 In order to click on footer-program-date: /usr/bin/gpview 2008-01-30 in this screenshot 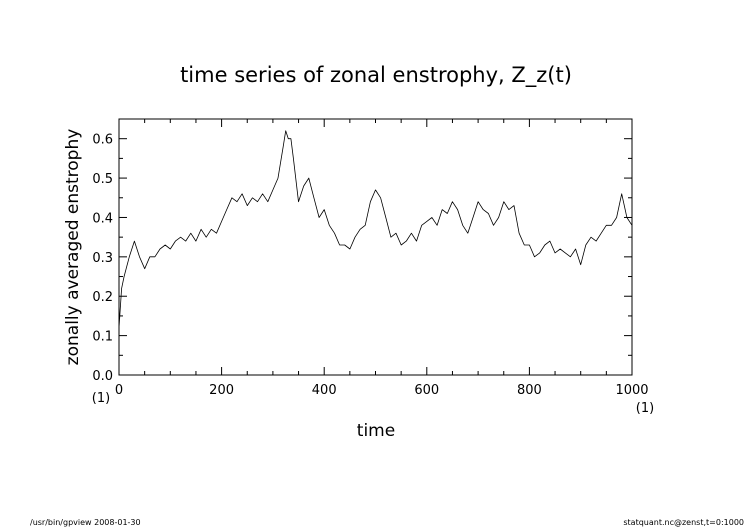, I will do `click(85, 522)`.